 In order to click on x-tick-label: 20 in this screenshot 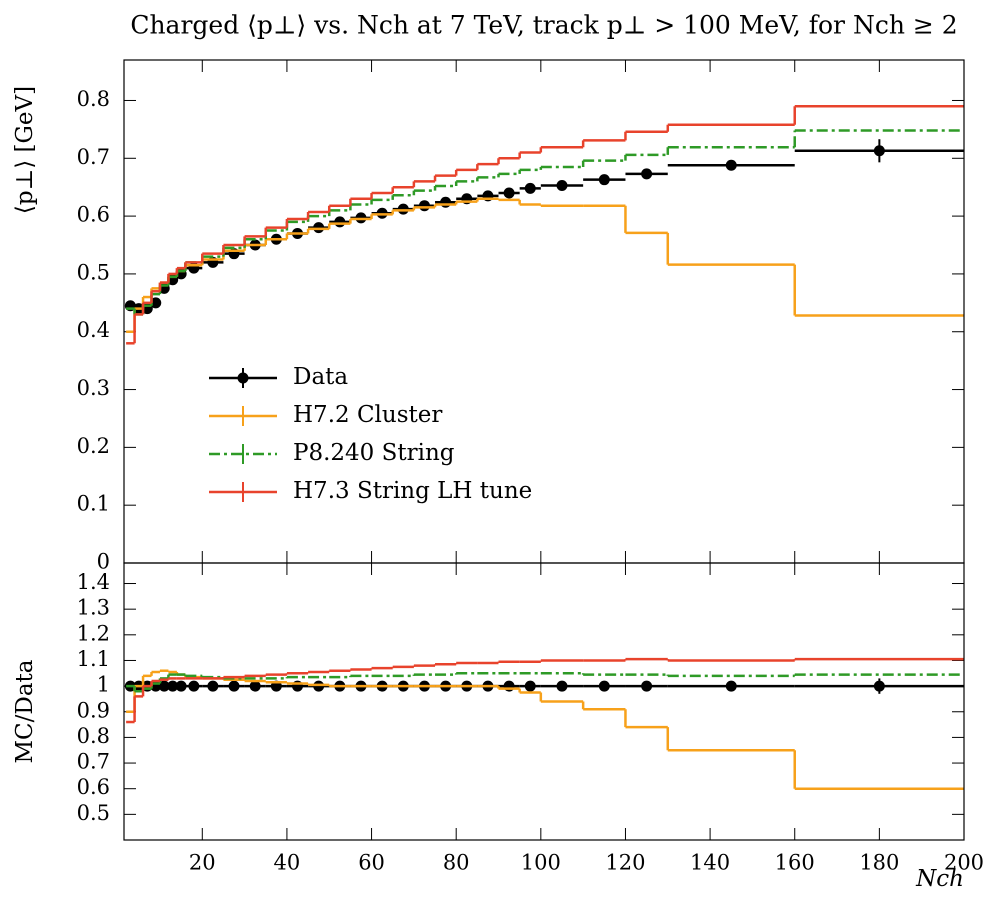, I will do `click(202, 863)`.